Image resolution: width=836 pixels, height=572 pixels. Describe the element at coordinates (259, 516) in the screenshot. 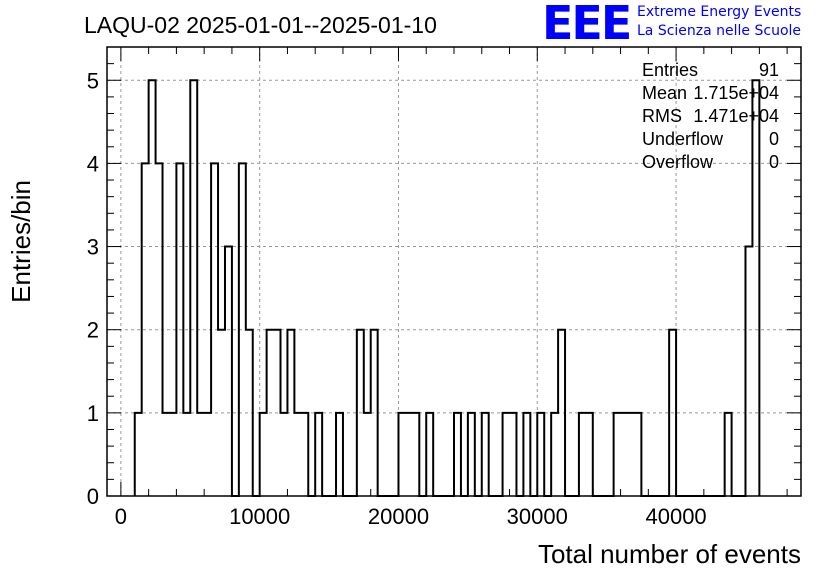

I see `x-tick-label: 10000` at that location.